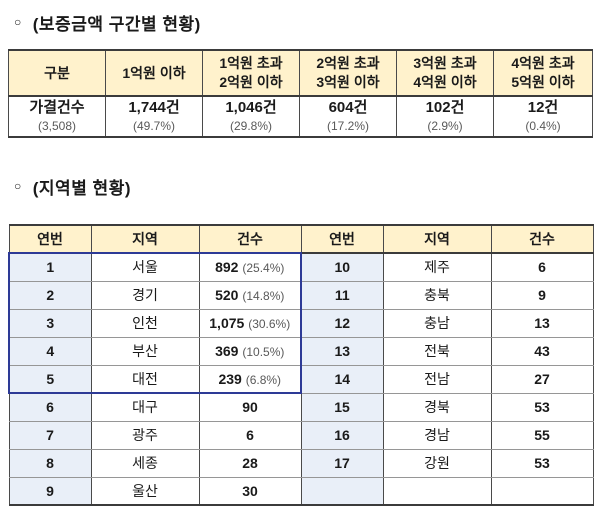 The width and height of the screenshot is (600, 507). What do you see at coordinates (50, 463) in the screenshot?
I see `row-number-cell: 8` at bounding box center [50, 463].